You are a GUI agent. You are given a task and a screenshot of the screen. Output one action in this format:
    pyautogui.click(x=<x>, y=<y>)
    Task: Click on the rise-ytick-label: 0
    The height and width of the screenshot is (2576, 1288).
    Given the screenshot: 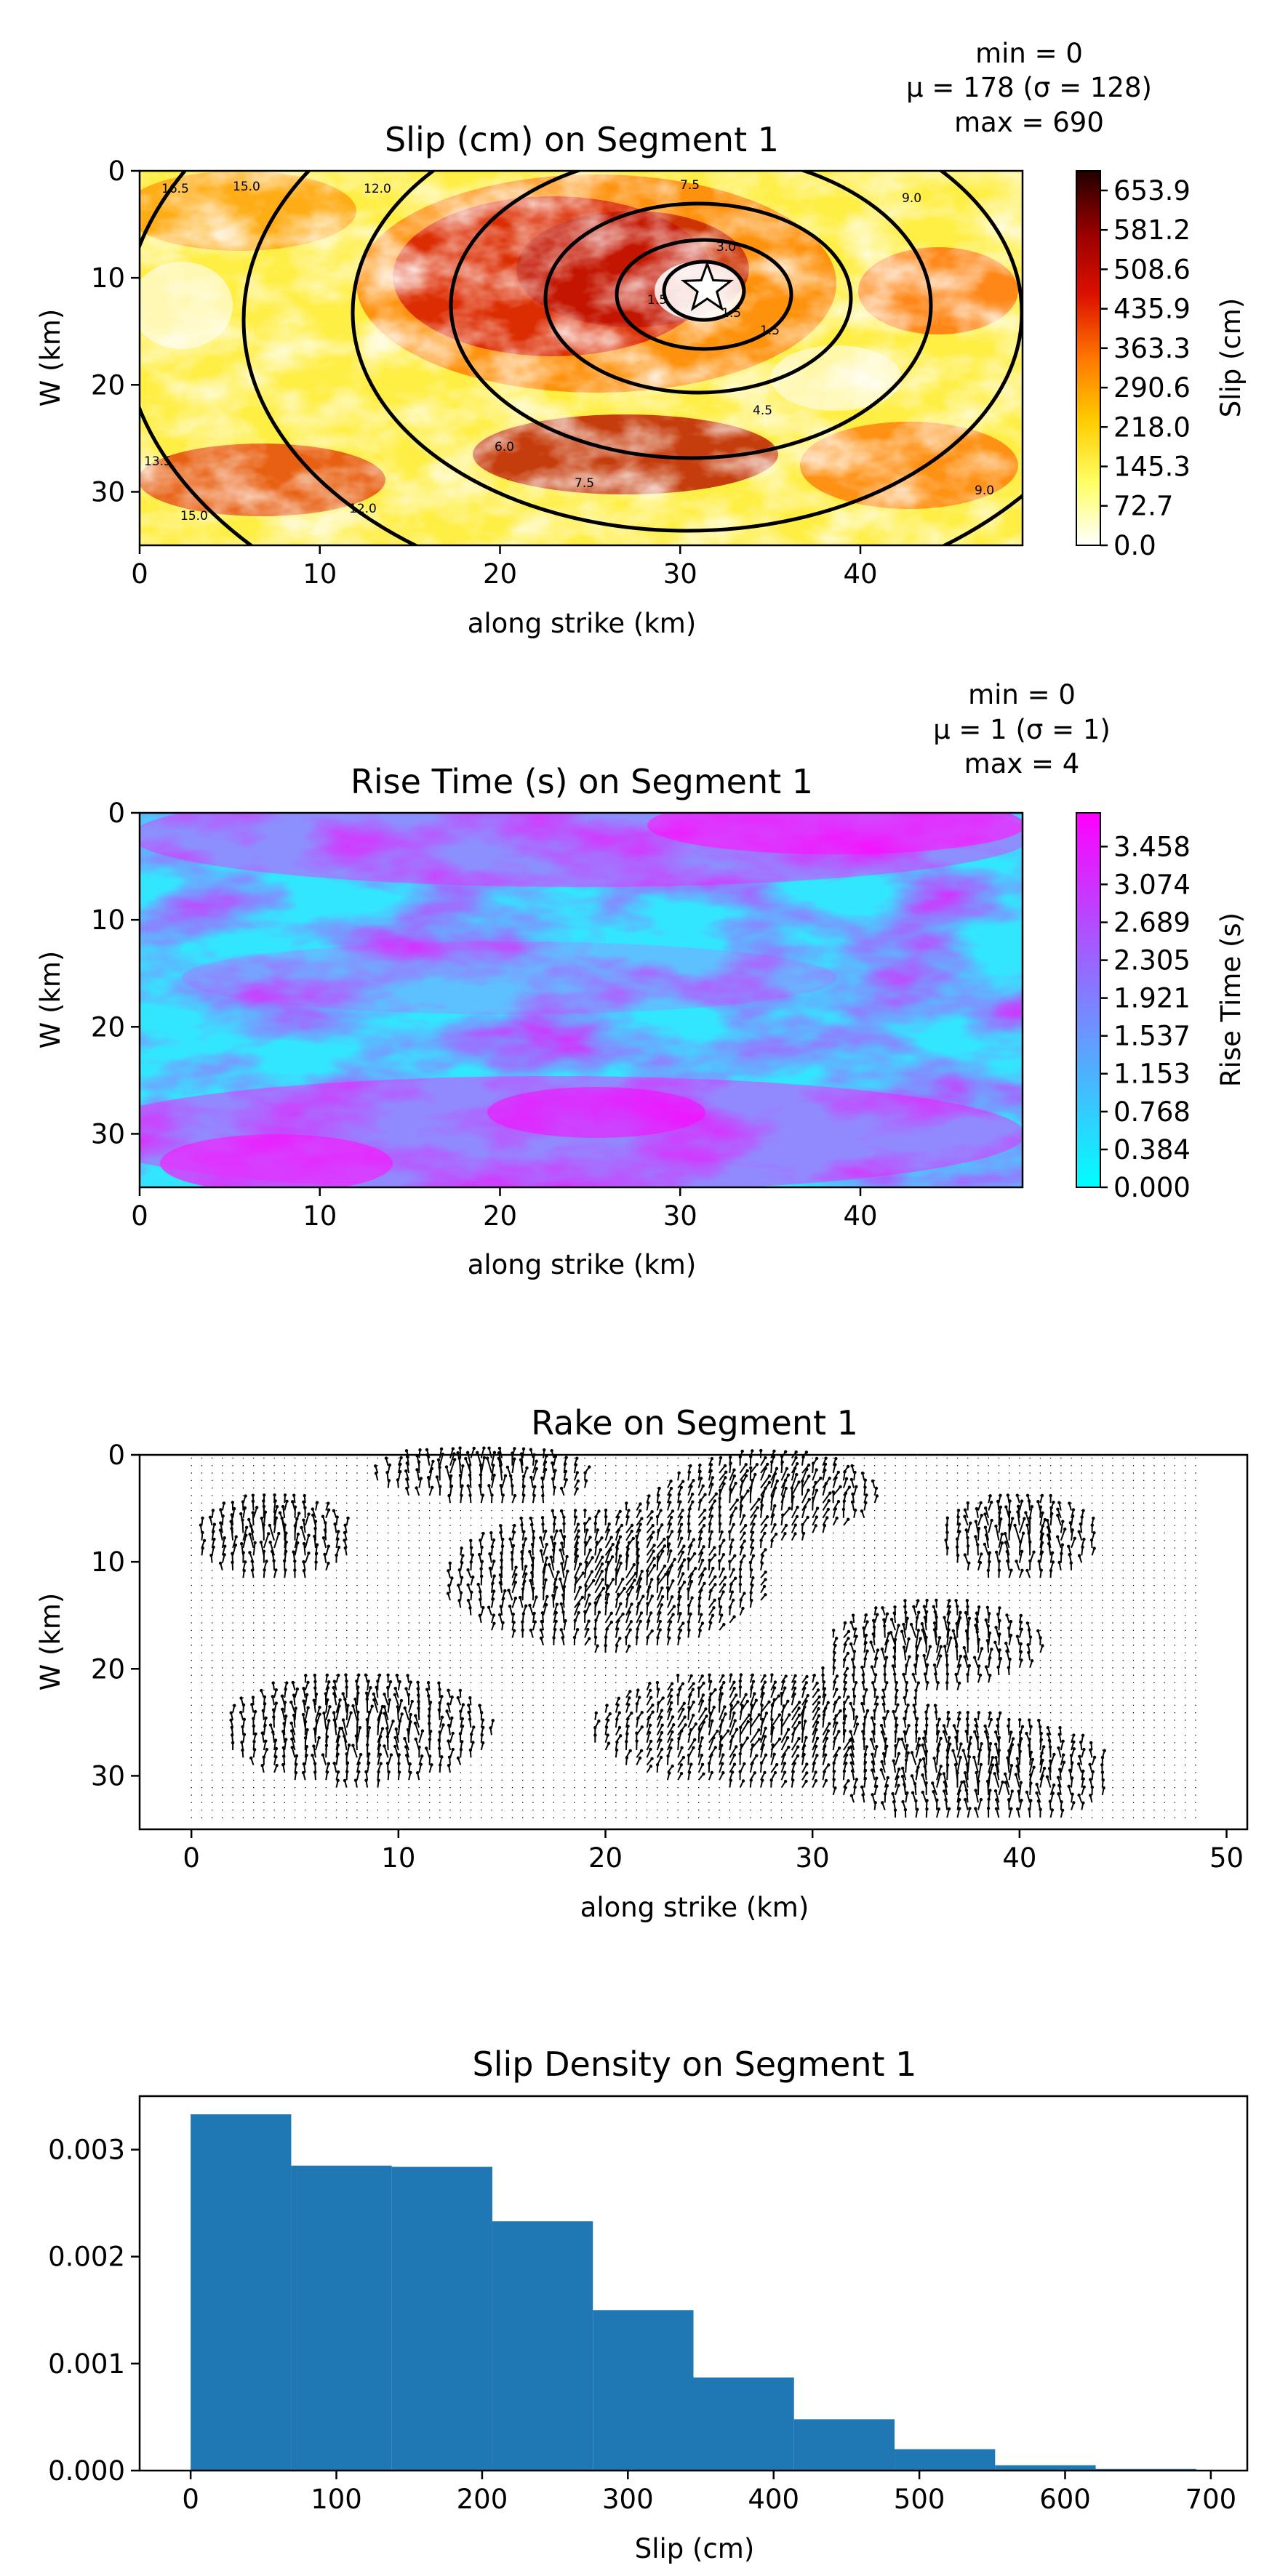 What is the action you would take?
    pyautogui.click(x=116, y=813)
    